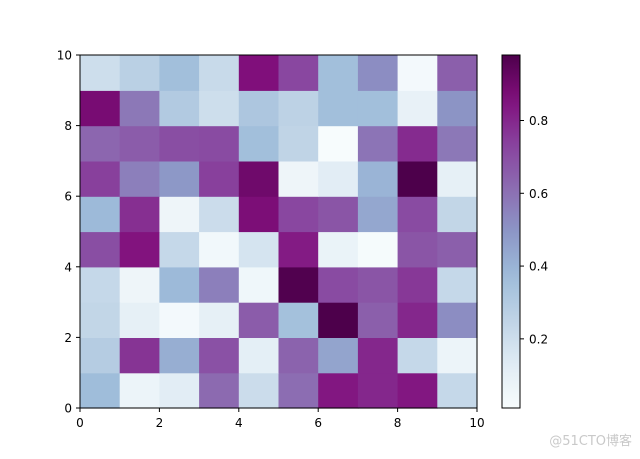 The width and height of the screenshot is (640, 459). I want to click on colorbar-tick-label: 0.6, so click(538, 194).